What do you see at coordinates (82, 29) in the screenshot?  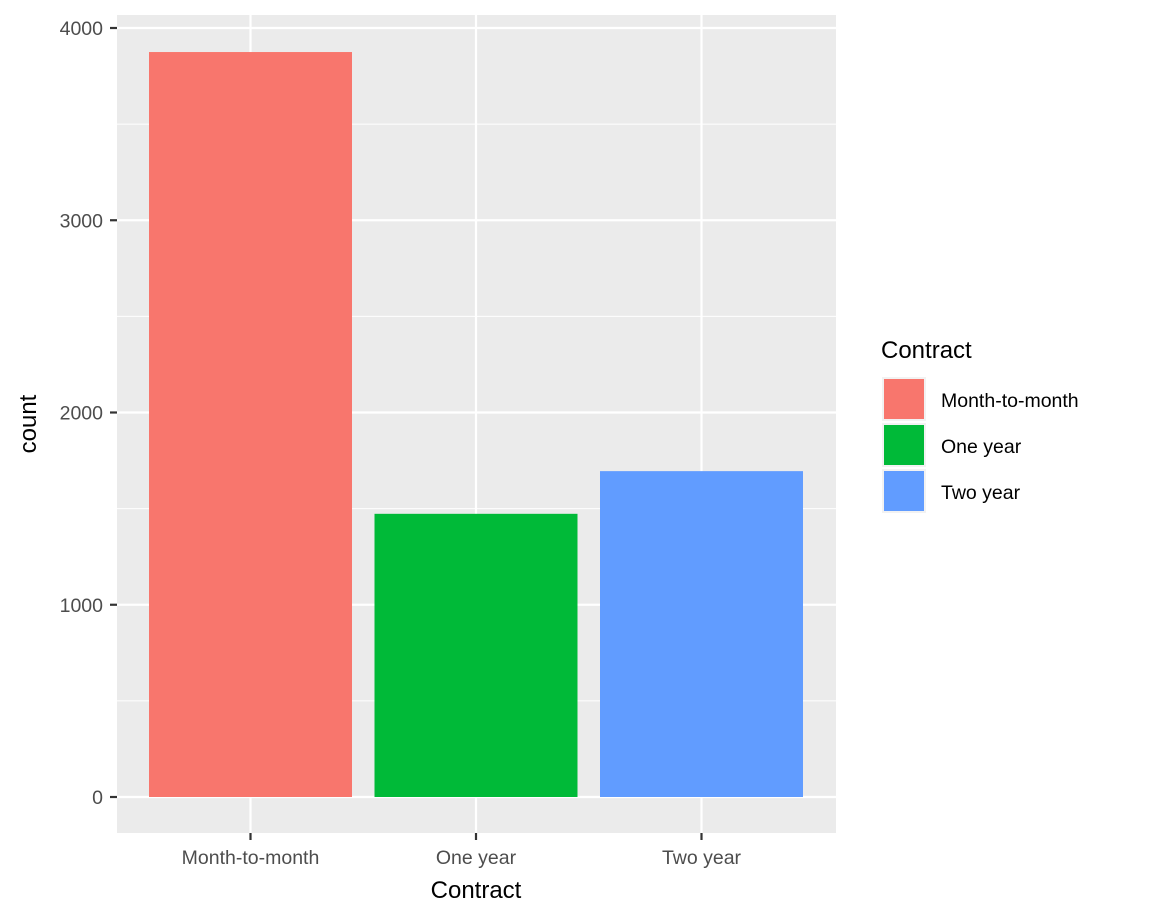 I see `y-tick-label: 4000` at bounding box center [82, 29].